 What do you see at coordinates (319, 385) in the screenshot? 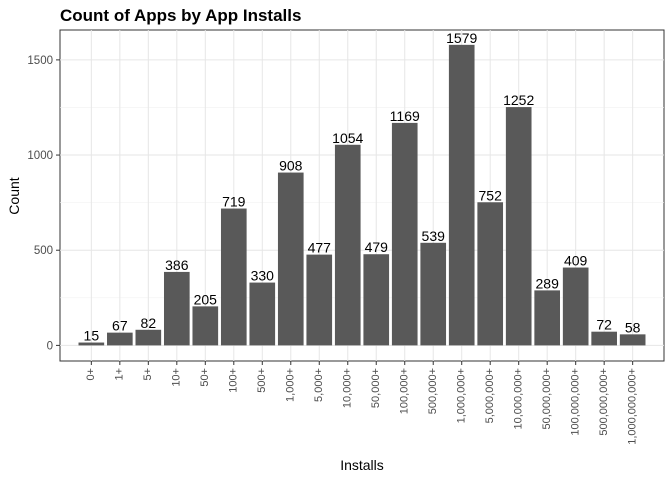
I see `x-tick-label: 5,000+` at bounding box center [319, 385].